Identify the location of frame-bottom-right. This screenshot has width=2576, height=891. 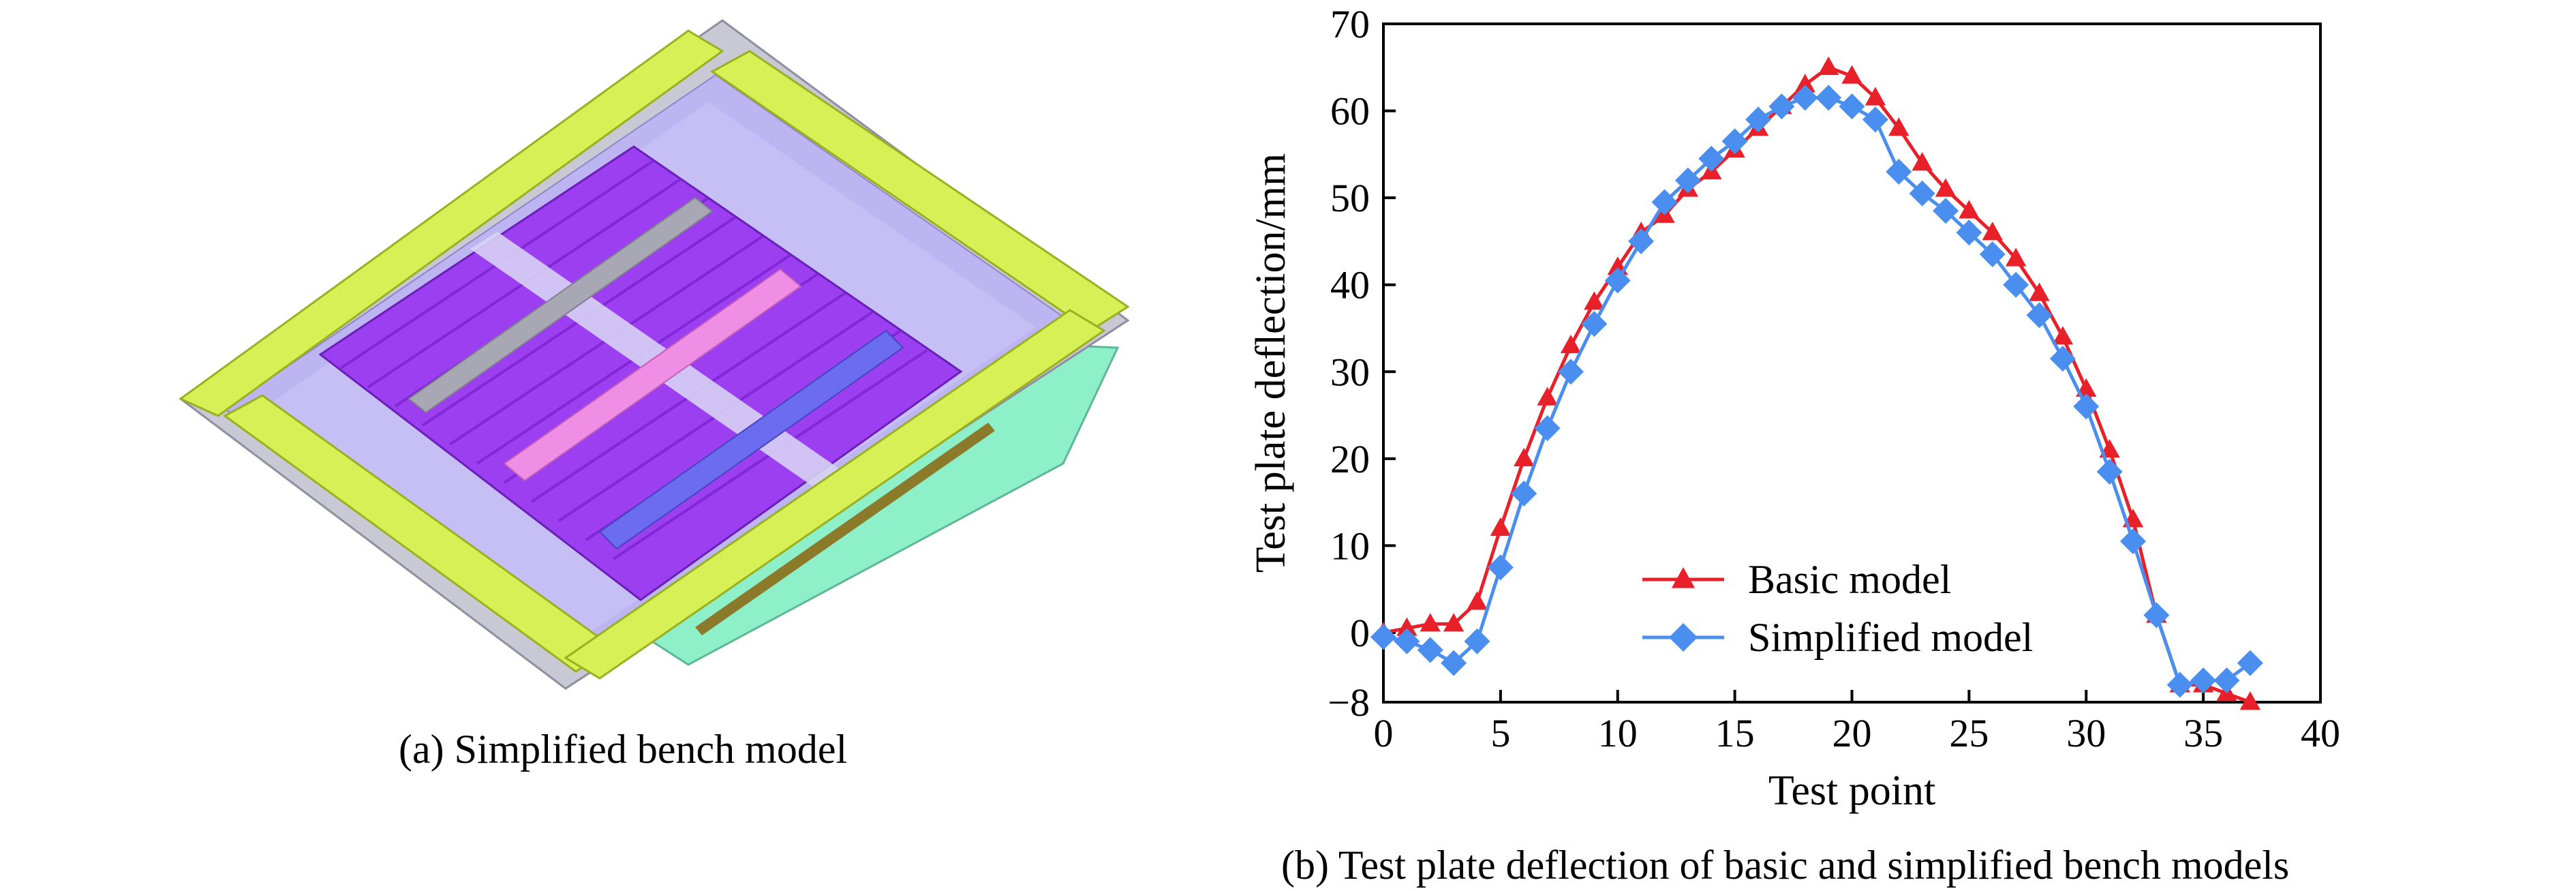
(835, 494).